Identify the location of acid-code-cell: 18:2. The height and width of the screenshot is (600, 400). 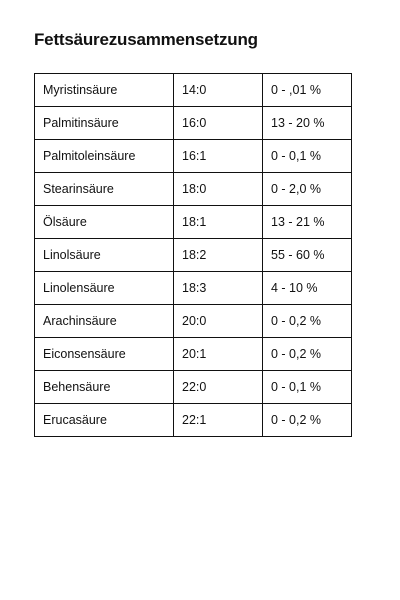
(218, 255).